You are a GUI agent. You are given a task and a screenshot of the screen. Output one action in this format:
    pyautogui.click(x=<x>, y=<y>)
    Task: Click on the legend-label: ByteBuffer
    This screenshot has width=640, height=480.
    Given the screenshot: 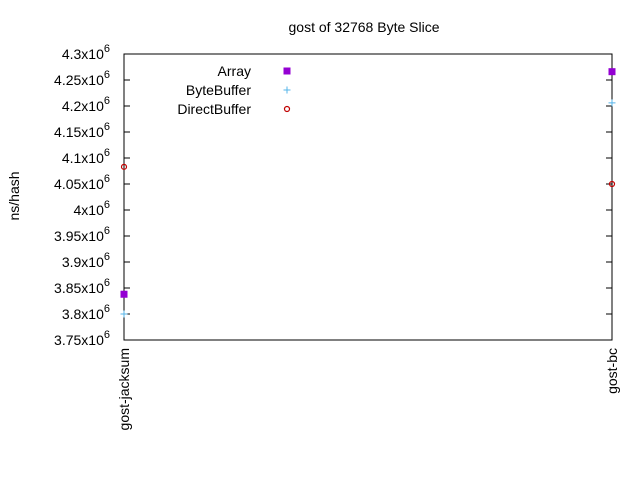 What is the action you would take?
    pyautogui.click(x=218, y=90)
    